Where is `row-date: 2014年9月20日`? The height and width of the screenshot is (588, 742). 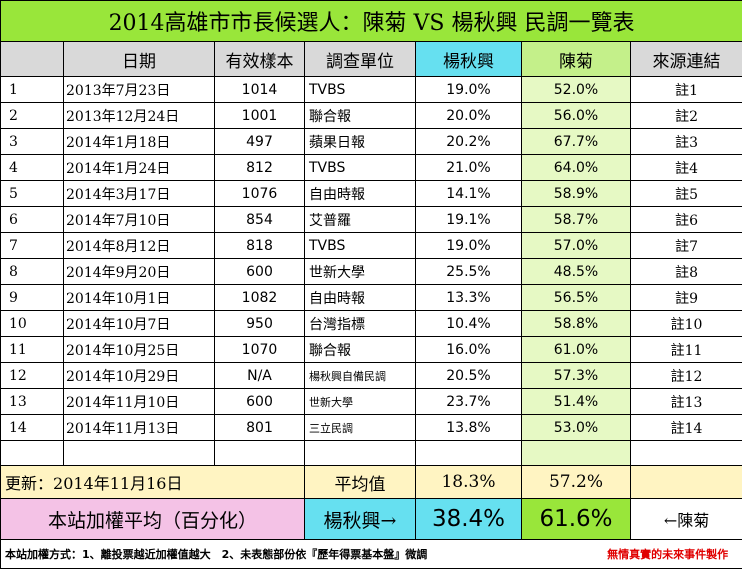 row-date: 2014年9月20日 is located at coordinates (139, 271).